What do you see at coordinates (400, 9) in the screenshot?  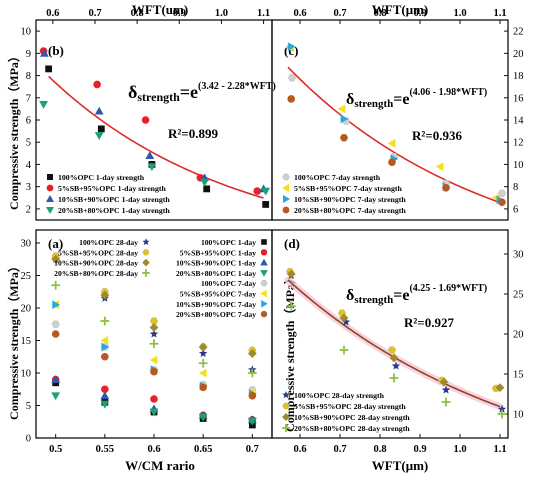 I see `panel-c-x-axis-title: WFT(μm)` at bounding box center [400, 9].